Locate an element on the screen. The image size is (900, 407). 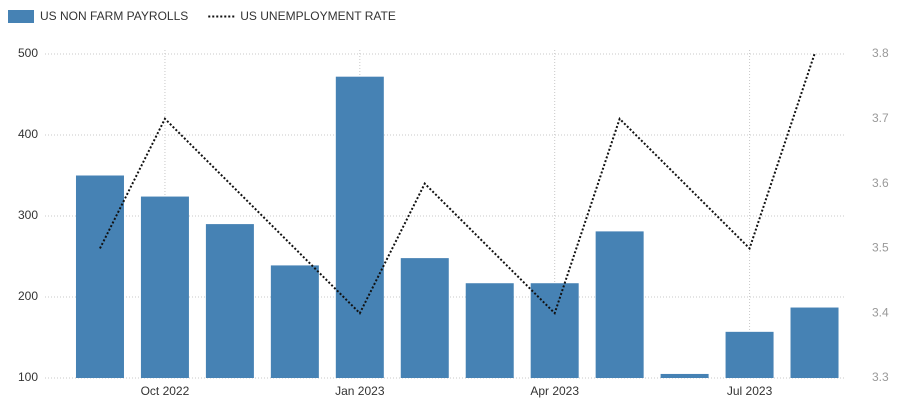
legend-label: US UNEMPLOYMENT RATE is located at coordinates (318, 16).